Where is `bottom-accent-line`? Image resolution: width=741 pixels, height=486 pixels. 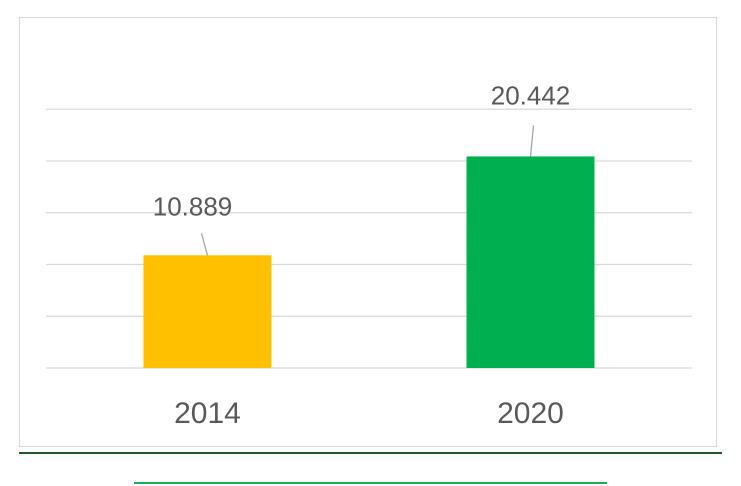
bottom-accent-line is located at coordinates (370, 483).